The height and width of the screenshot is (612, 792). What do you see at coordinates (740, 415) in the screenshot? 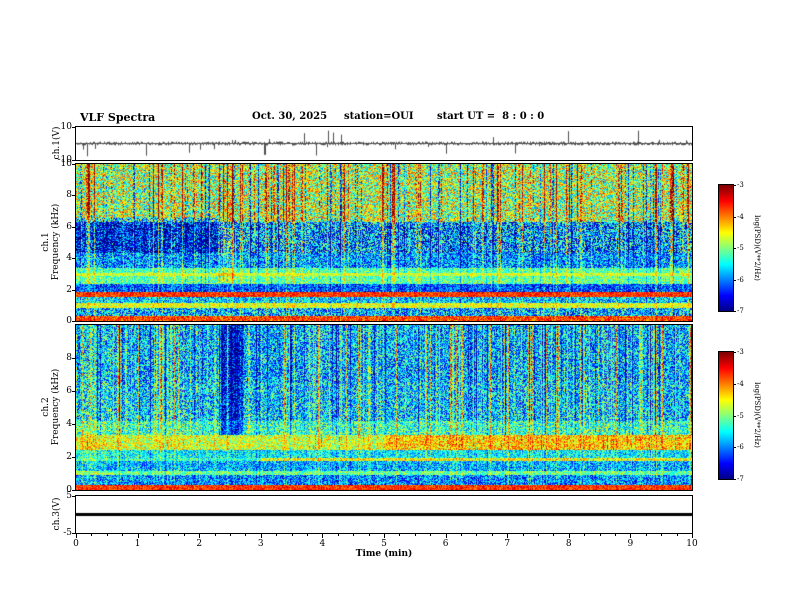
I see `colorbar-tick-label: -5` at bounding box center [740, 415].